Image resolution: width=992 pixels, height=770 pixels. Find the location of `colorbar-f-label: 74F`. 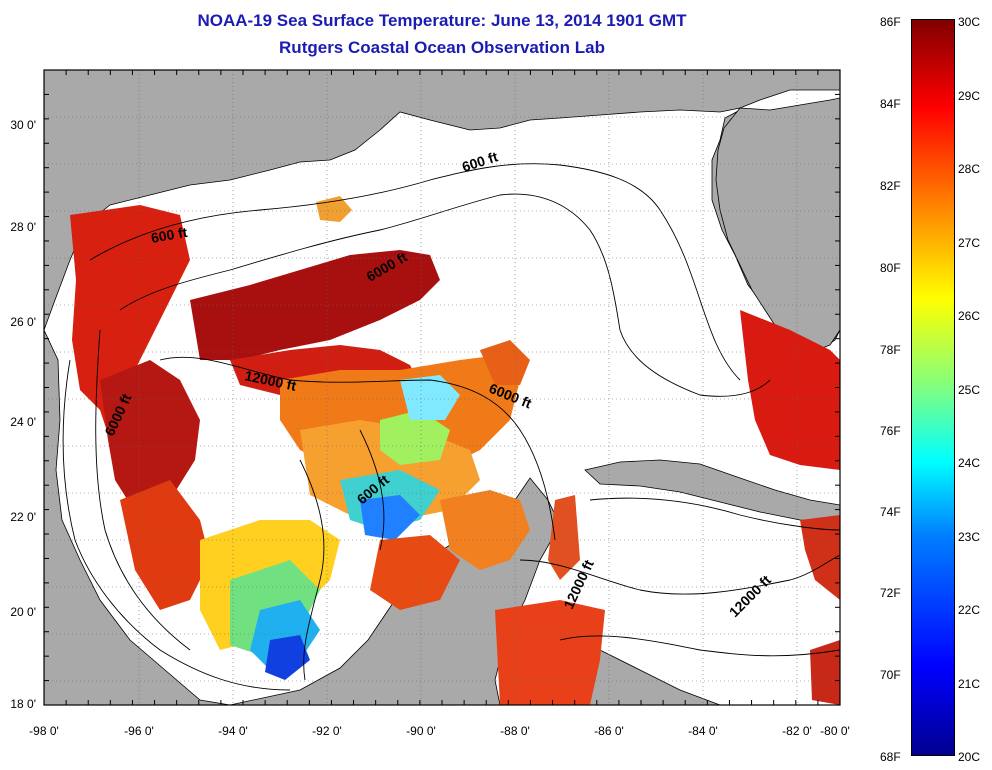

colorbar-f-label: 74F is located at coordinates (890, 512).